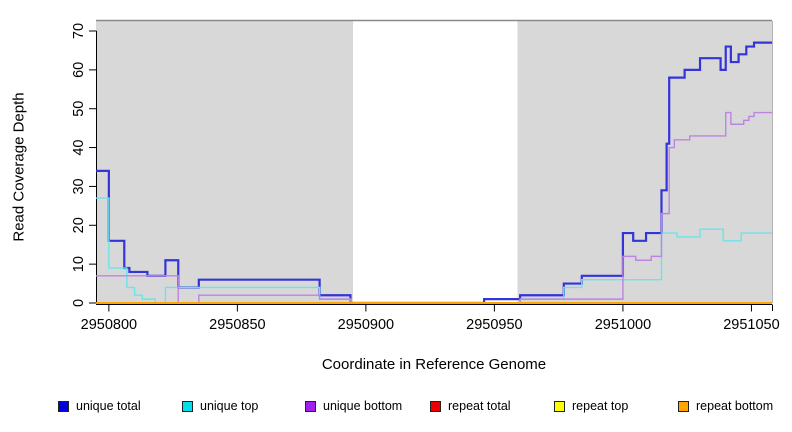 The height and width of the screenshot is (432, 792). Describe the element at coordinates (79, 109) in the screenshot. I see `y-tick-label: 50` at that location.